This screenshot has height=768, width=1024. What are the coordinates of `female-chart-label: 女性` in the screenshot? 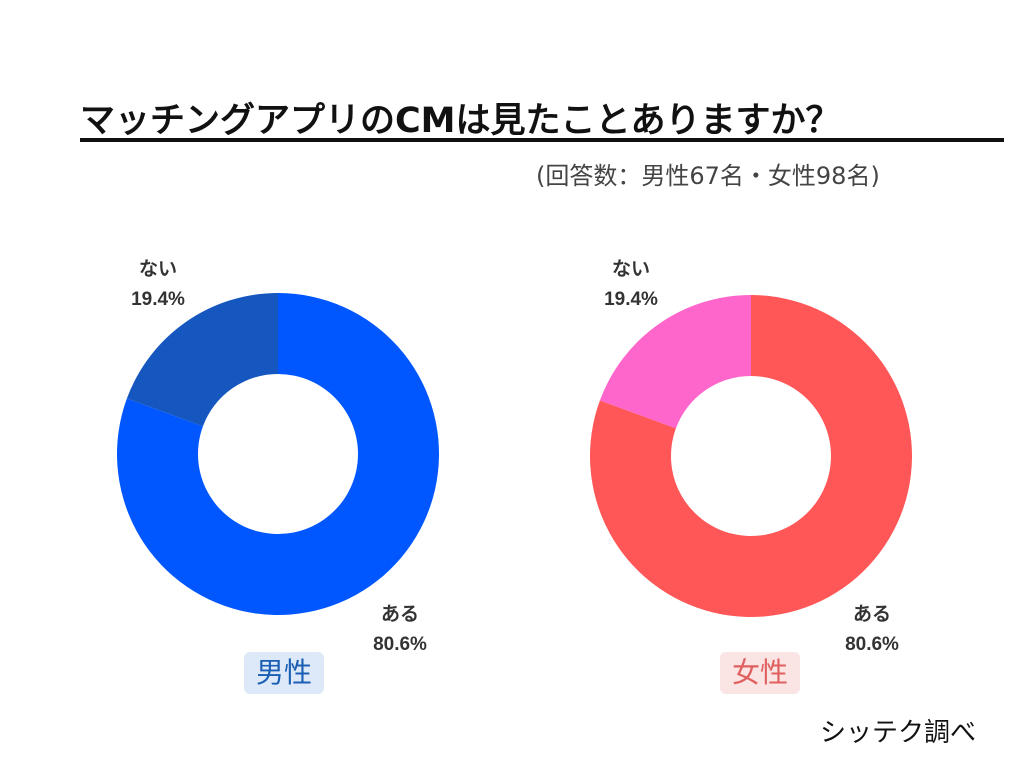 It's located at (760, 673).